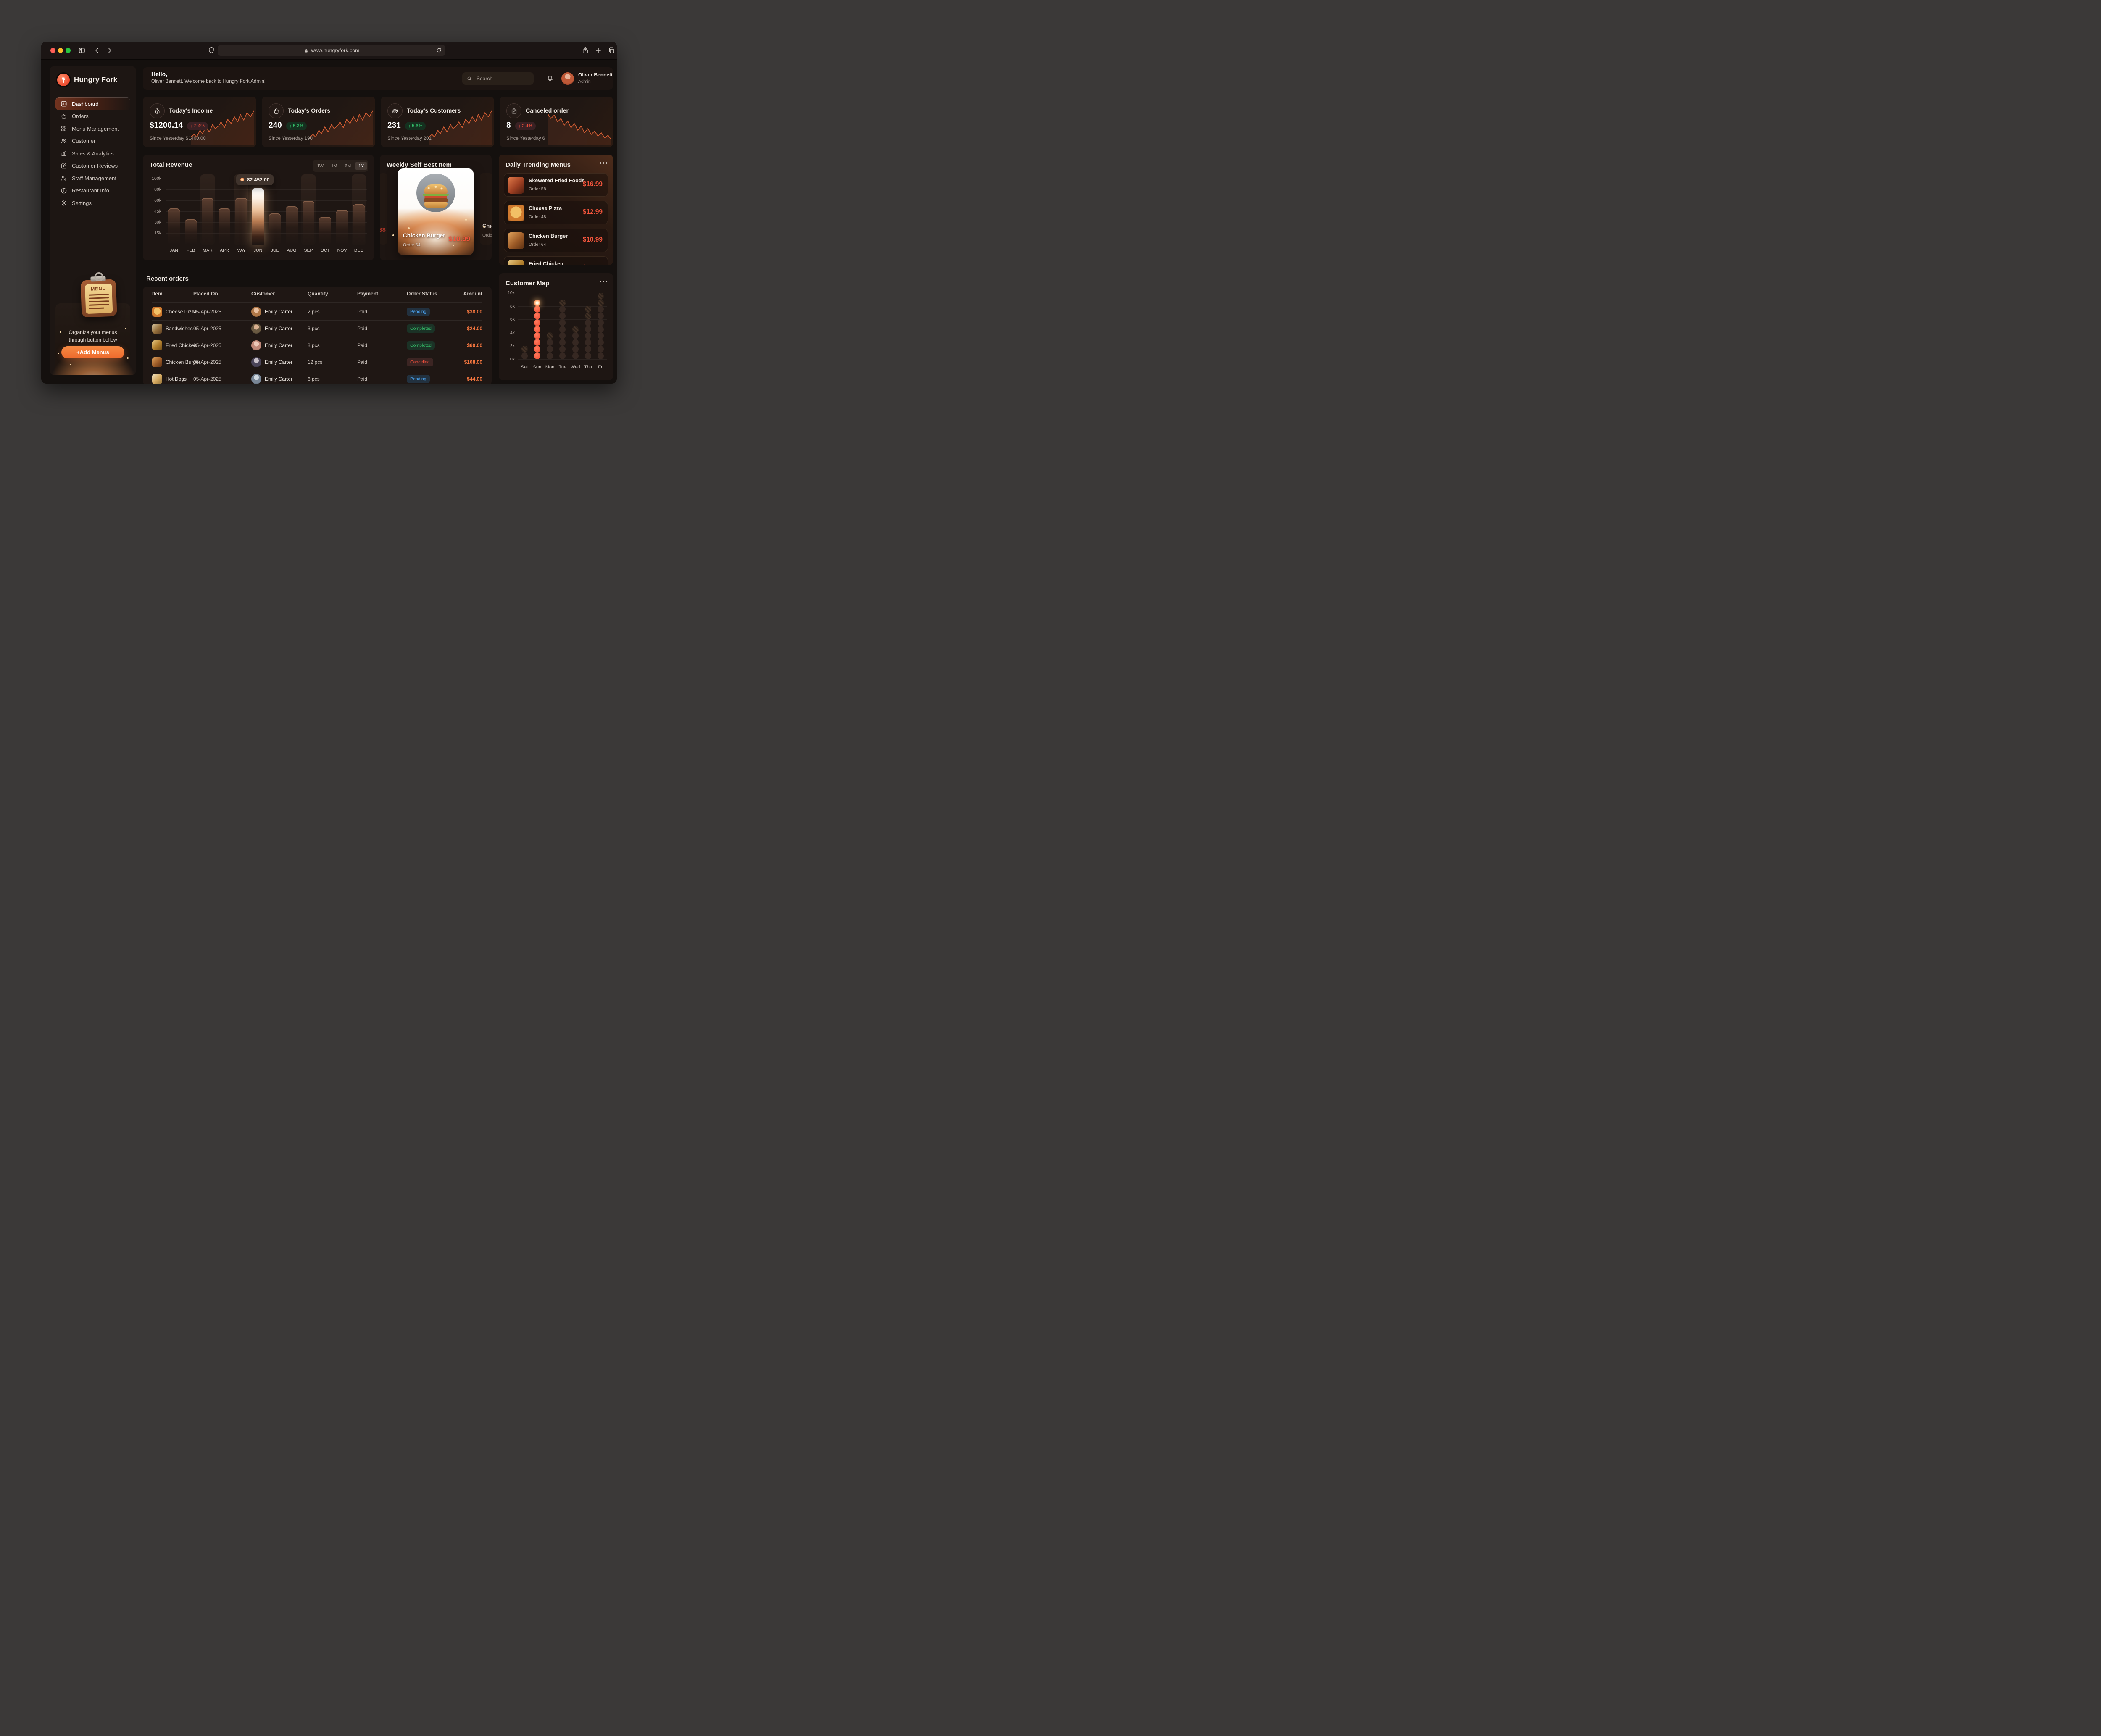  I want to click on status-badge: Cancelled, so click(420, 362).